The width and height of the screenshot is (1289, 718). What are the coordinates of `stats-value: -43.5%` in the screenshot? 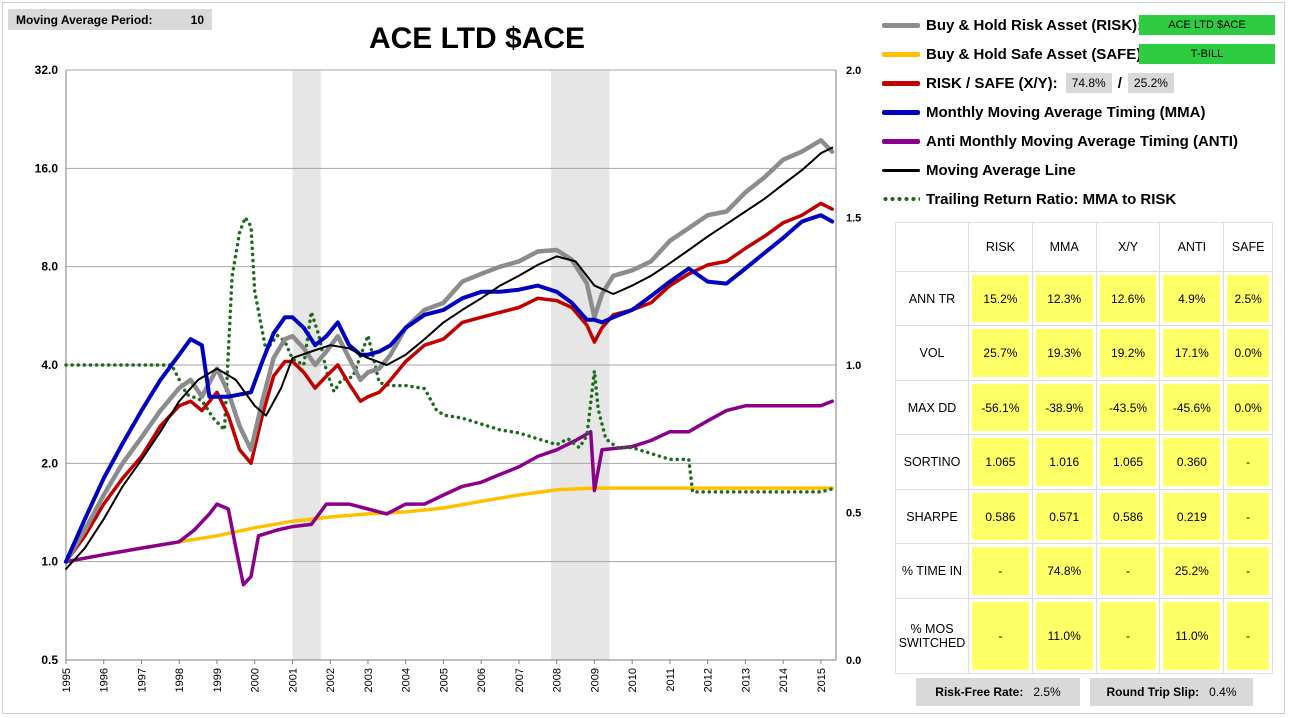 It's located at (1128, 407).